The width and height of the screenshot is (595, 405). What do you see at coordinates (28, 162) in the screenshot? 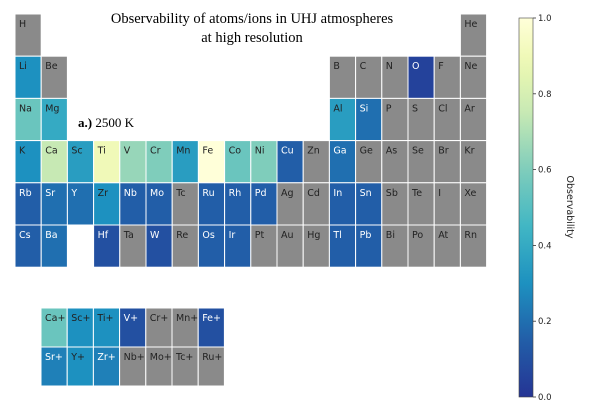
I see `element-cell-K: K` at bounding box center [28, 162].